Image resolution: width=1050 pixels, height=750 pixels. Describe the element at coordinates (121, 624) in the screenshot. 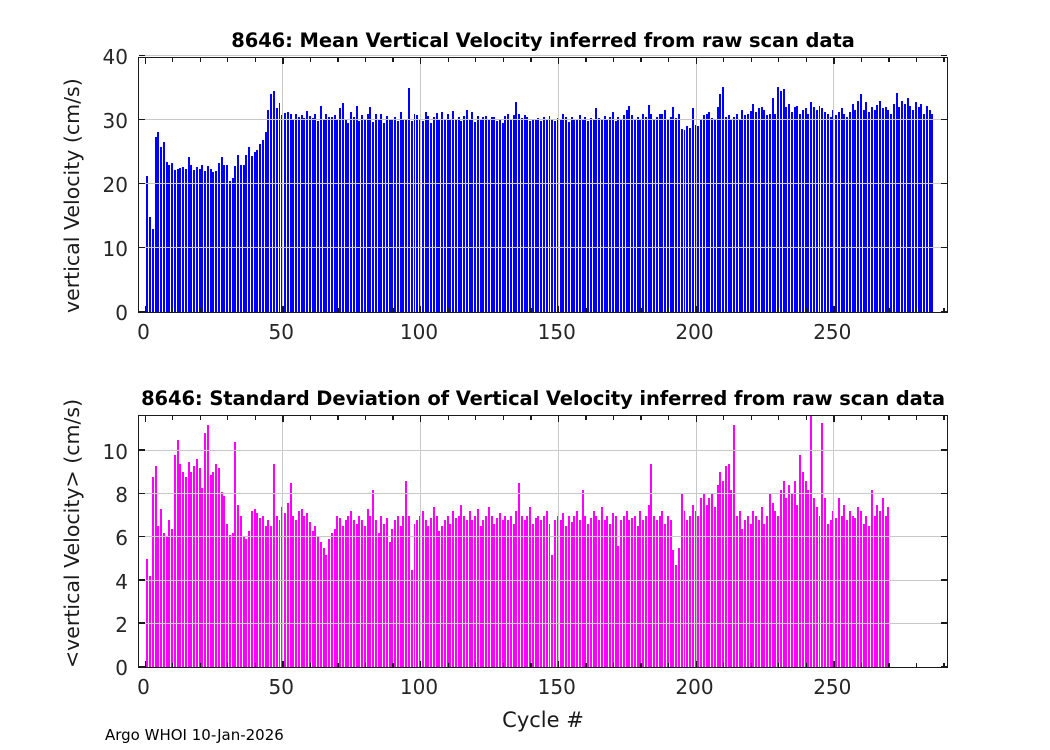

I see `y-axis-tick-label: 2` at that location.